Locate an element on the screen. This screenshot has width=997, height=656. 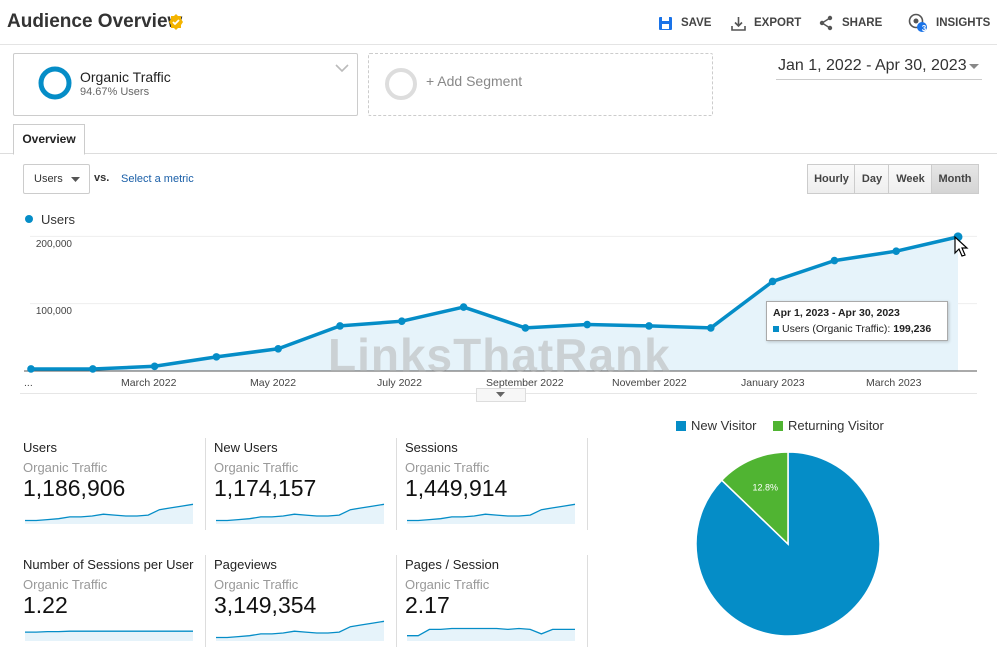
save-icon is located at coordinates (665, 23).